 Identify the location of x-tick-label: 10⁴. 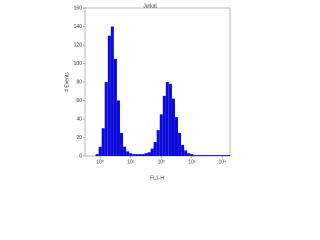
(223, 162).